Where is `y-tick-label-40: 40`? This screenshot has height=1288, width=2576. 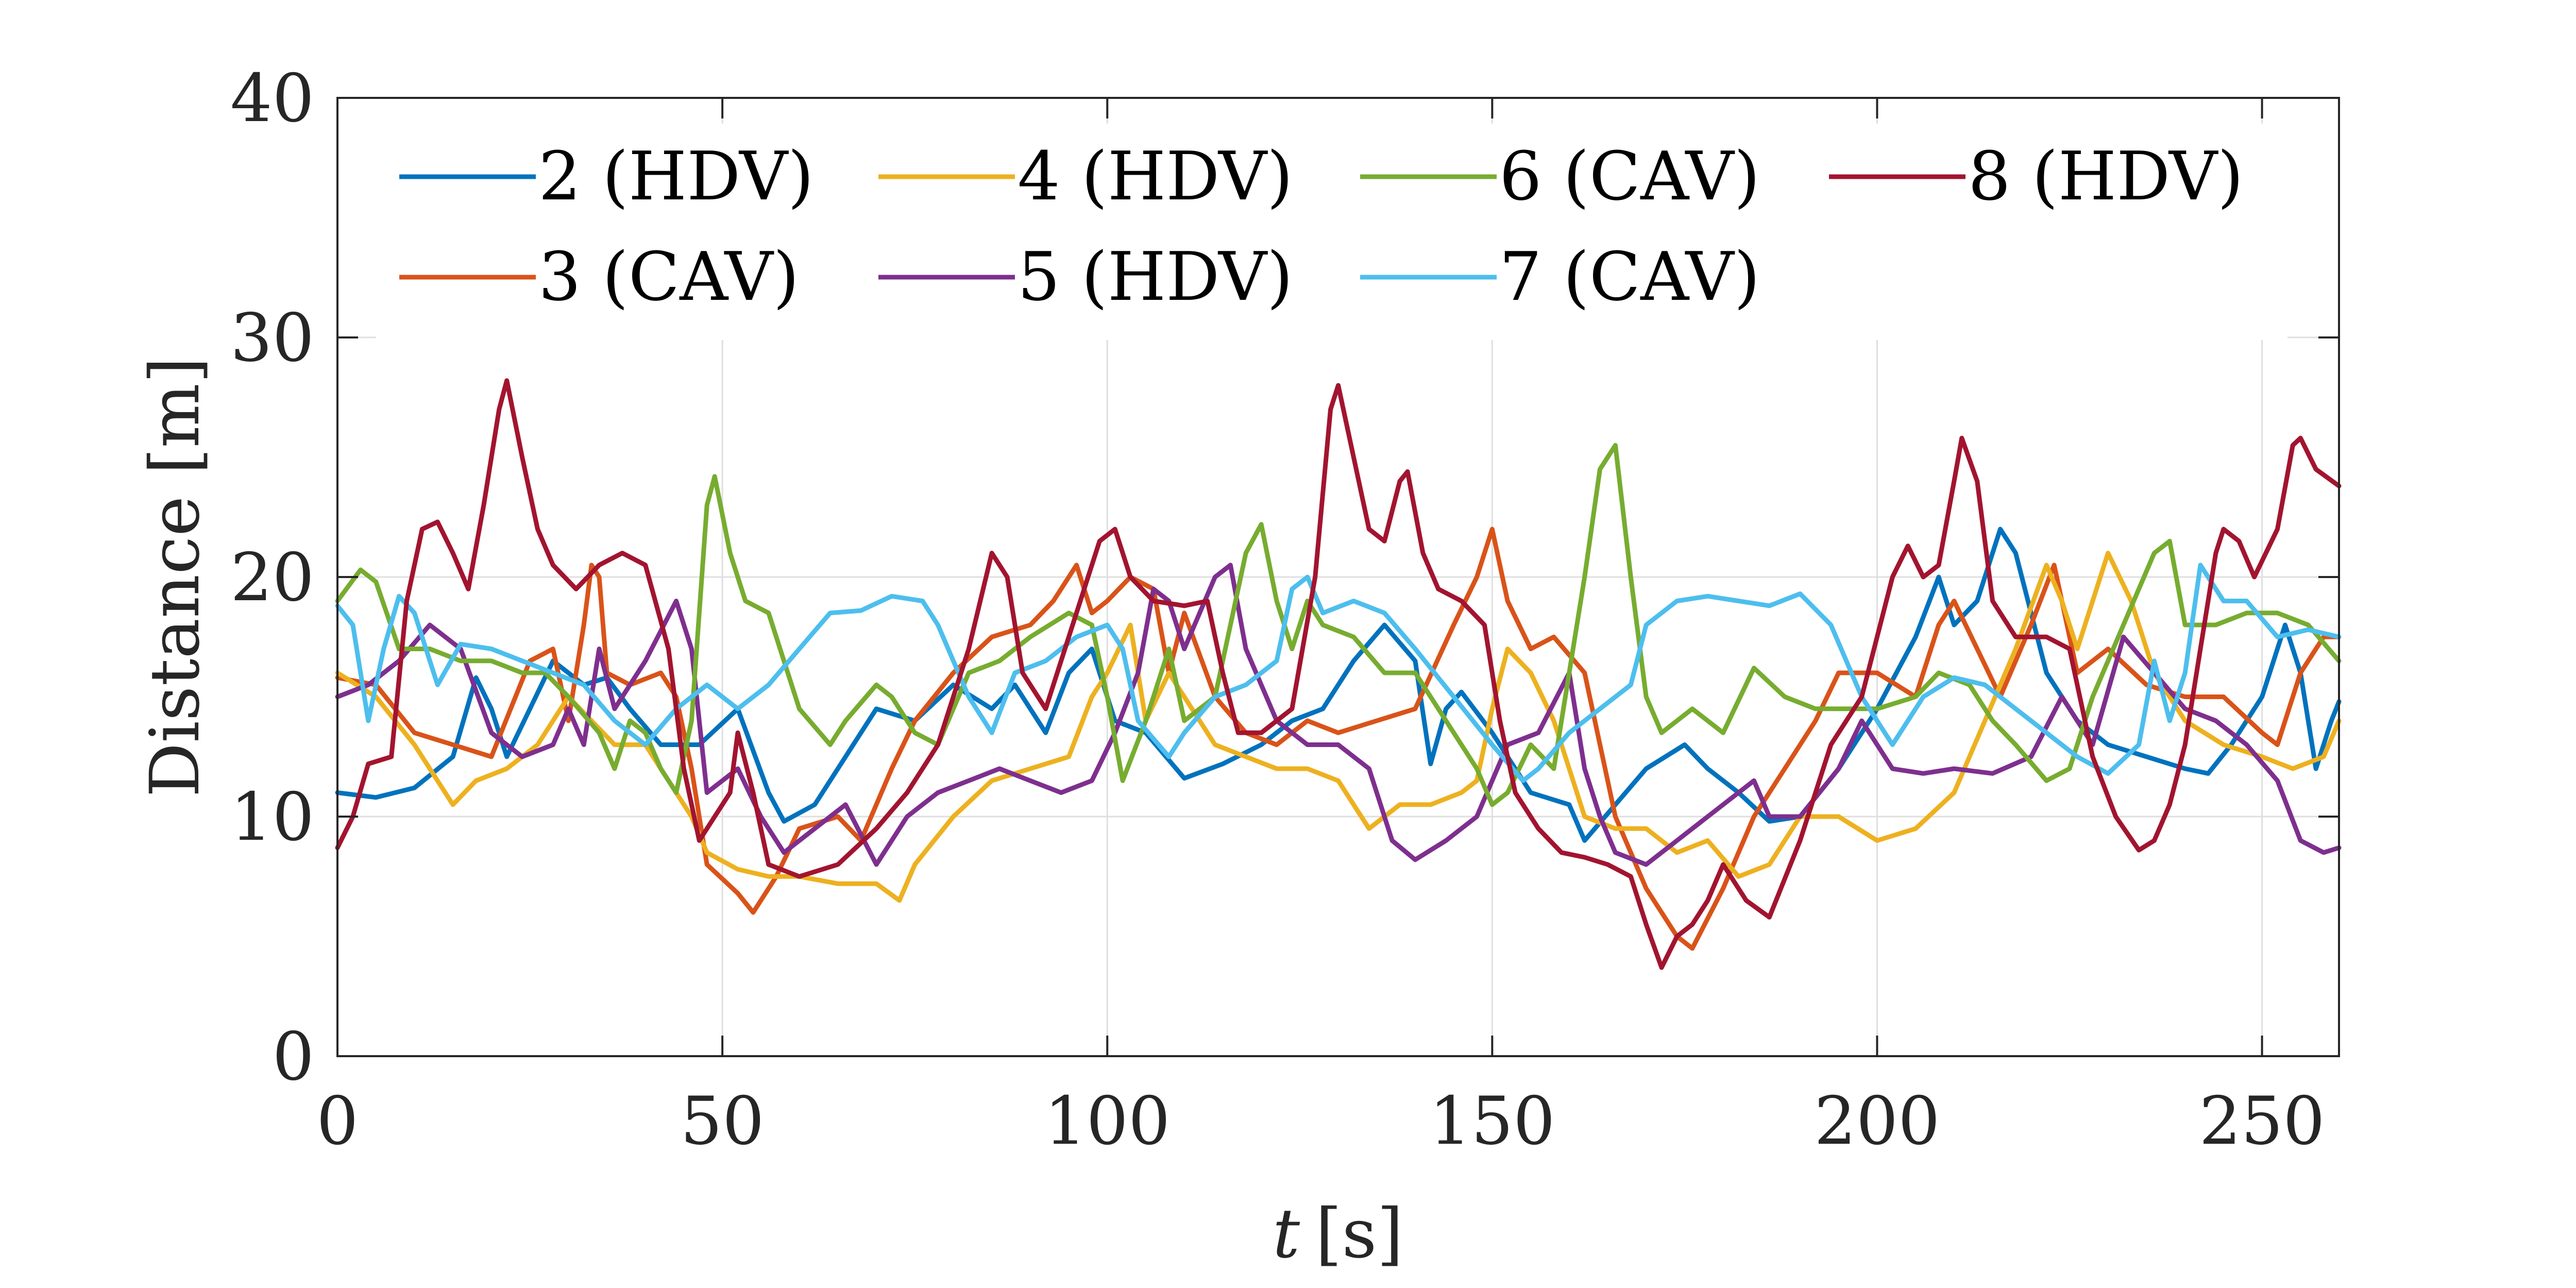 y-tick-label-40: 40 is located at coordinates (272, 98).